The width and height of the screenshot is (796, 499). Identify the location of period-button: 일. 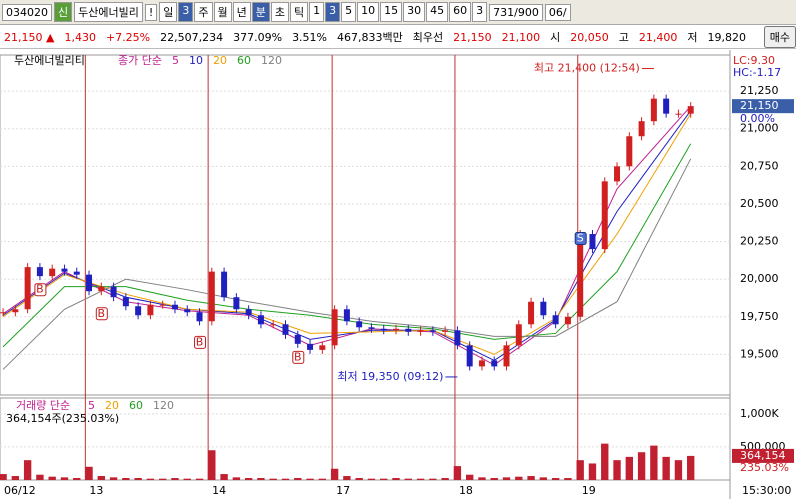
(168, 12).